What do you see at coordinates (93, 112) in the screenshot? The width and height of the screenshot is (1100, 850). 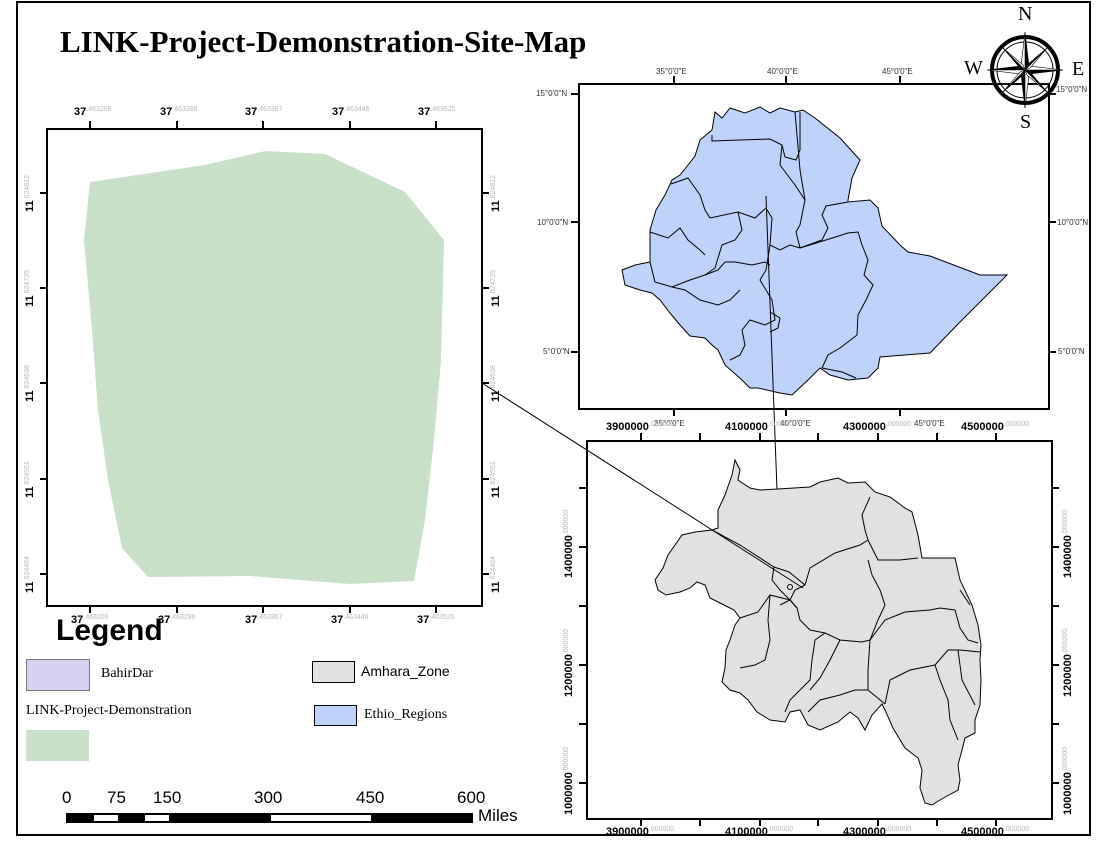 I see `site-x-tick-top-1: 37.463209` at bounding box center [93, 112].